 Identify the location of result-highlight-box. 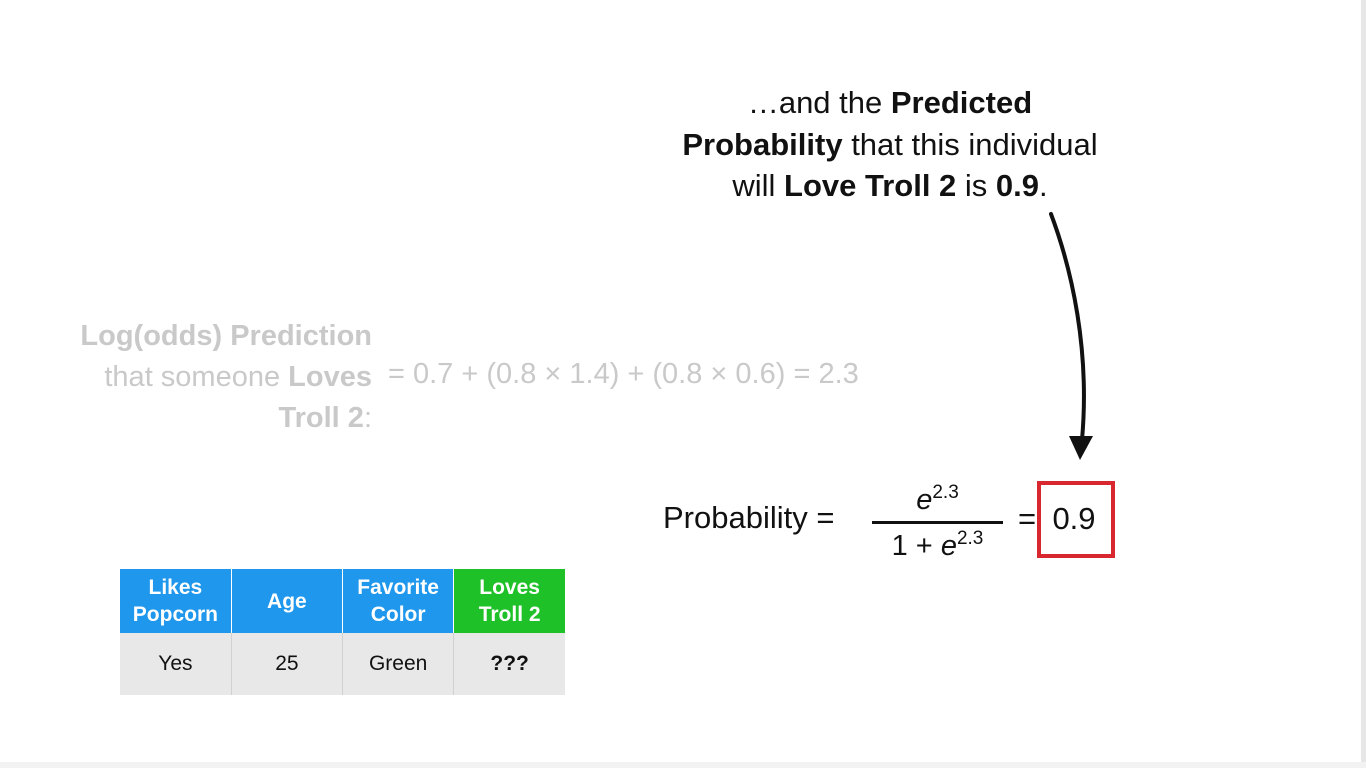
(1076, 519).